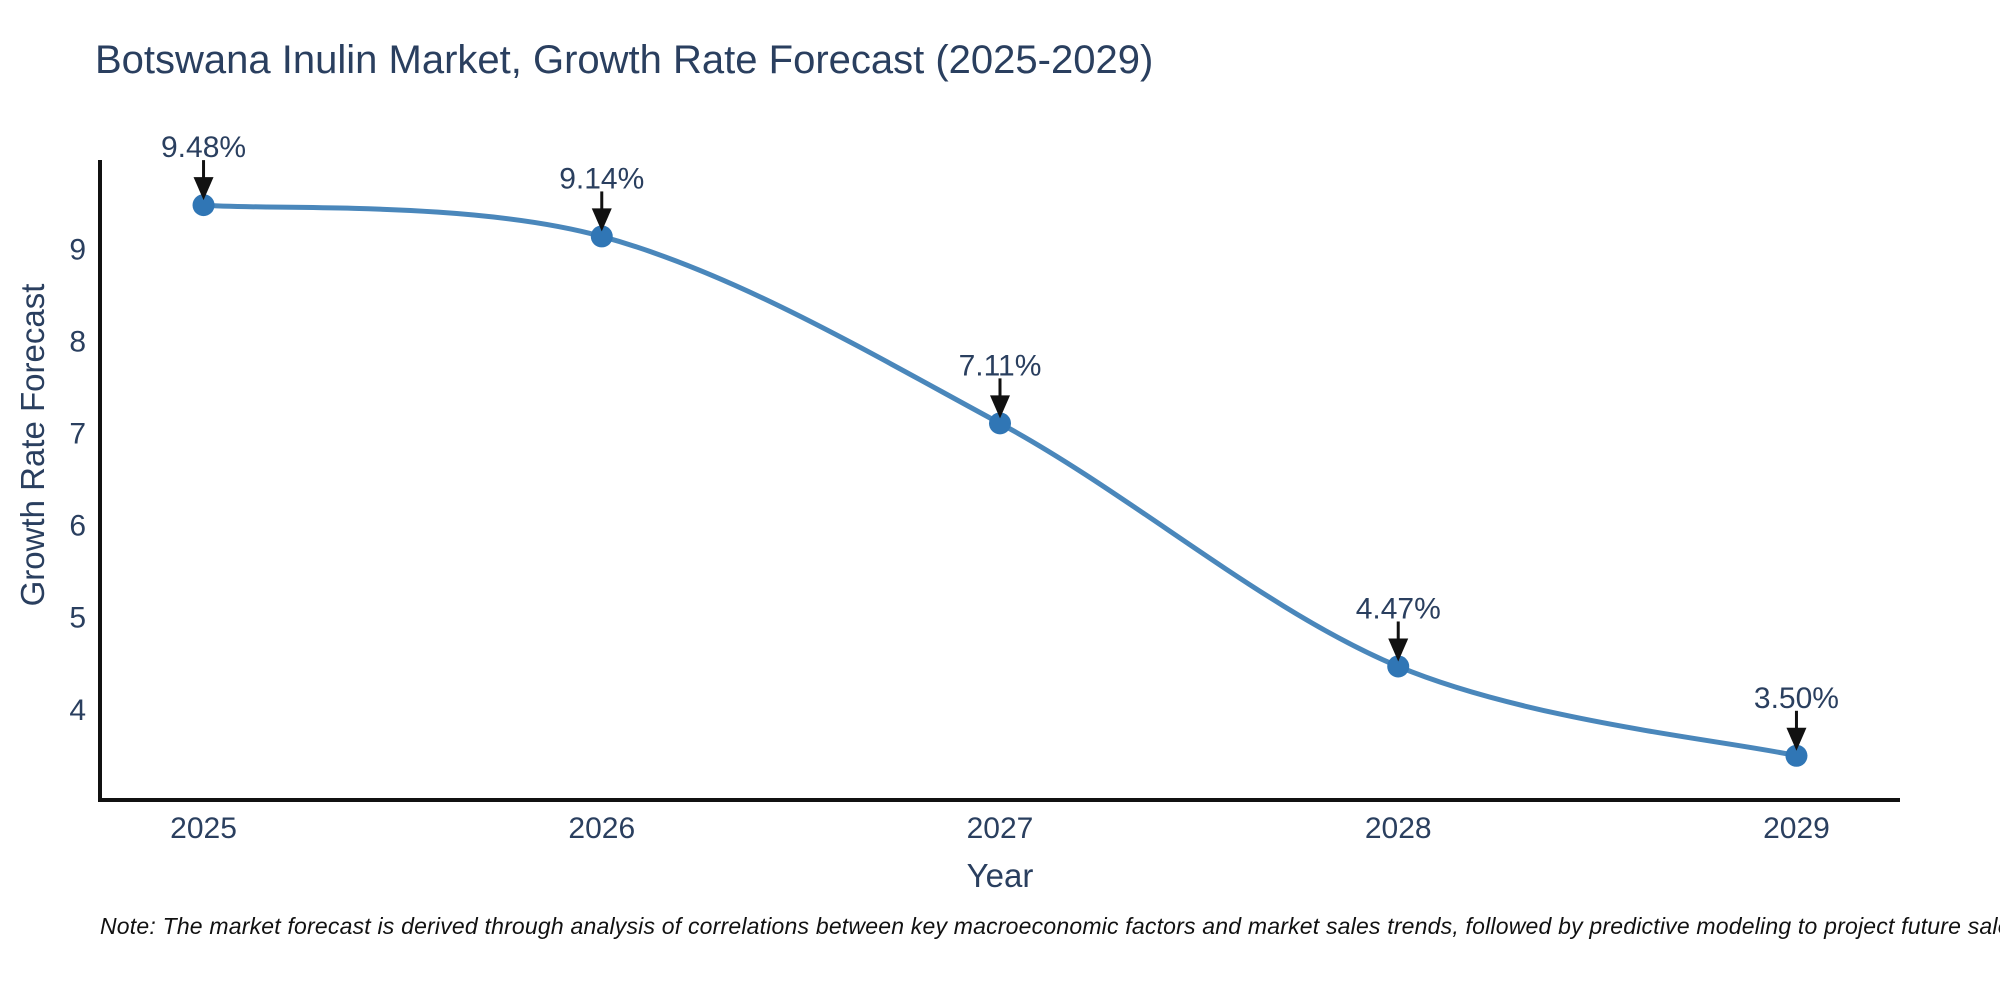 The image size is (2000, 1000). Describe the element at coordinates (77, 341) in the screenshot. I see `y-tick-label: 8` at that location.